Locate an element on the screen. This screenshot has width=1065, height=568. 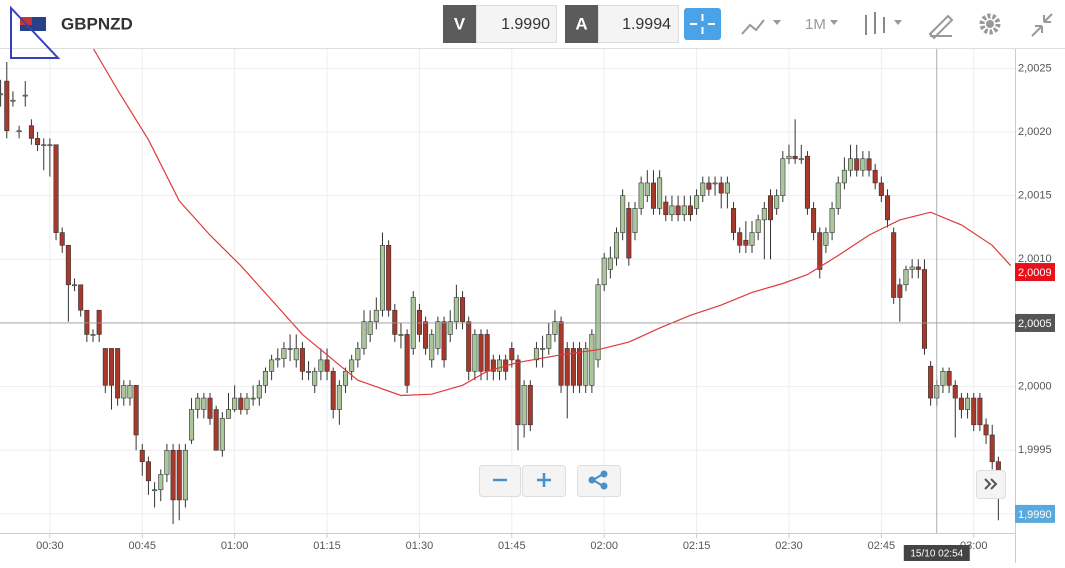
x-tick-label: 01:00 is located at coordinates (235, 546).